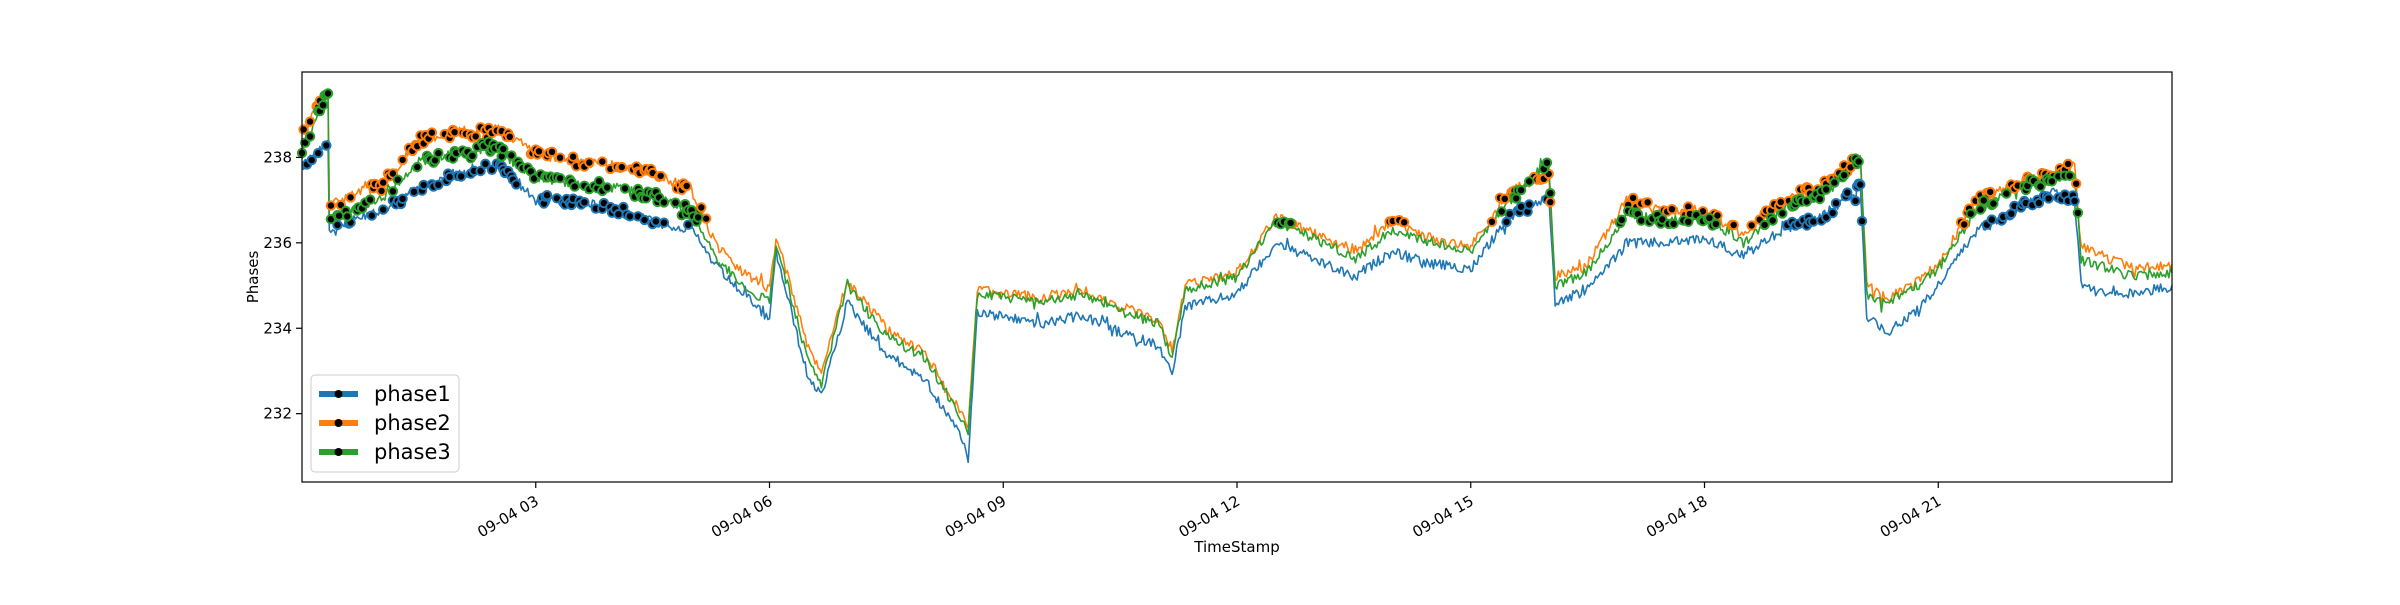  Describe the element at coordinates (507, 516) in the screenshot. I see `x-tick-label-0: 09-04 03` at that location.